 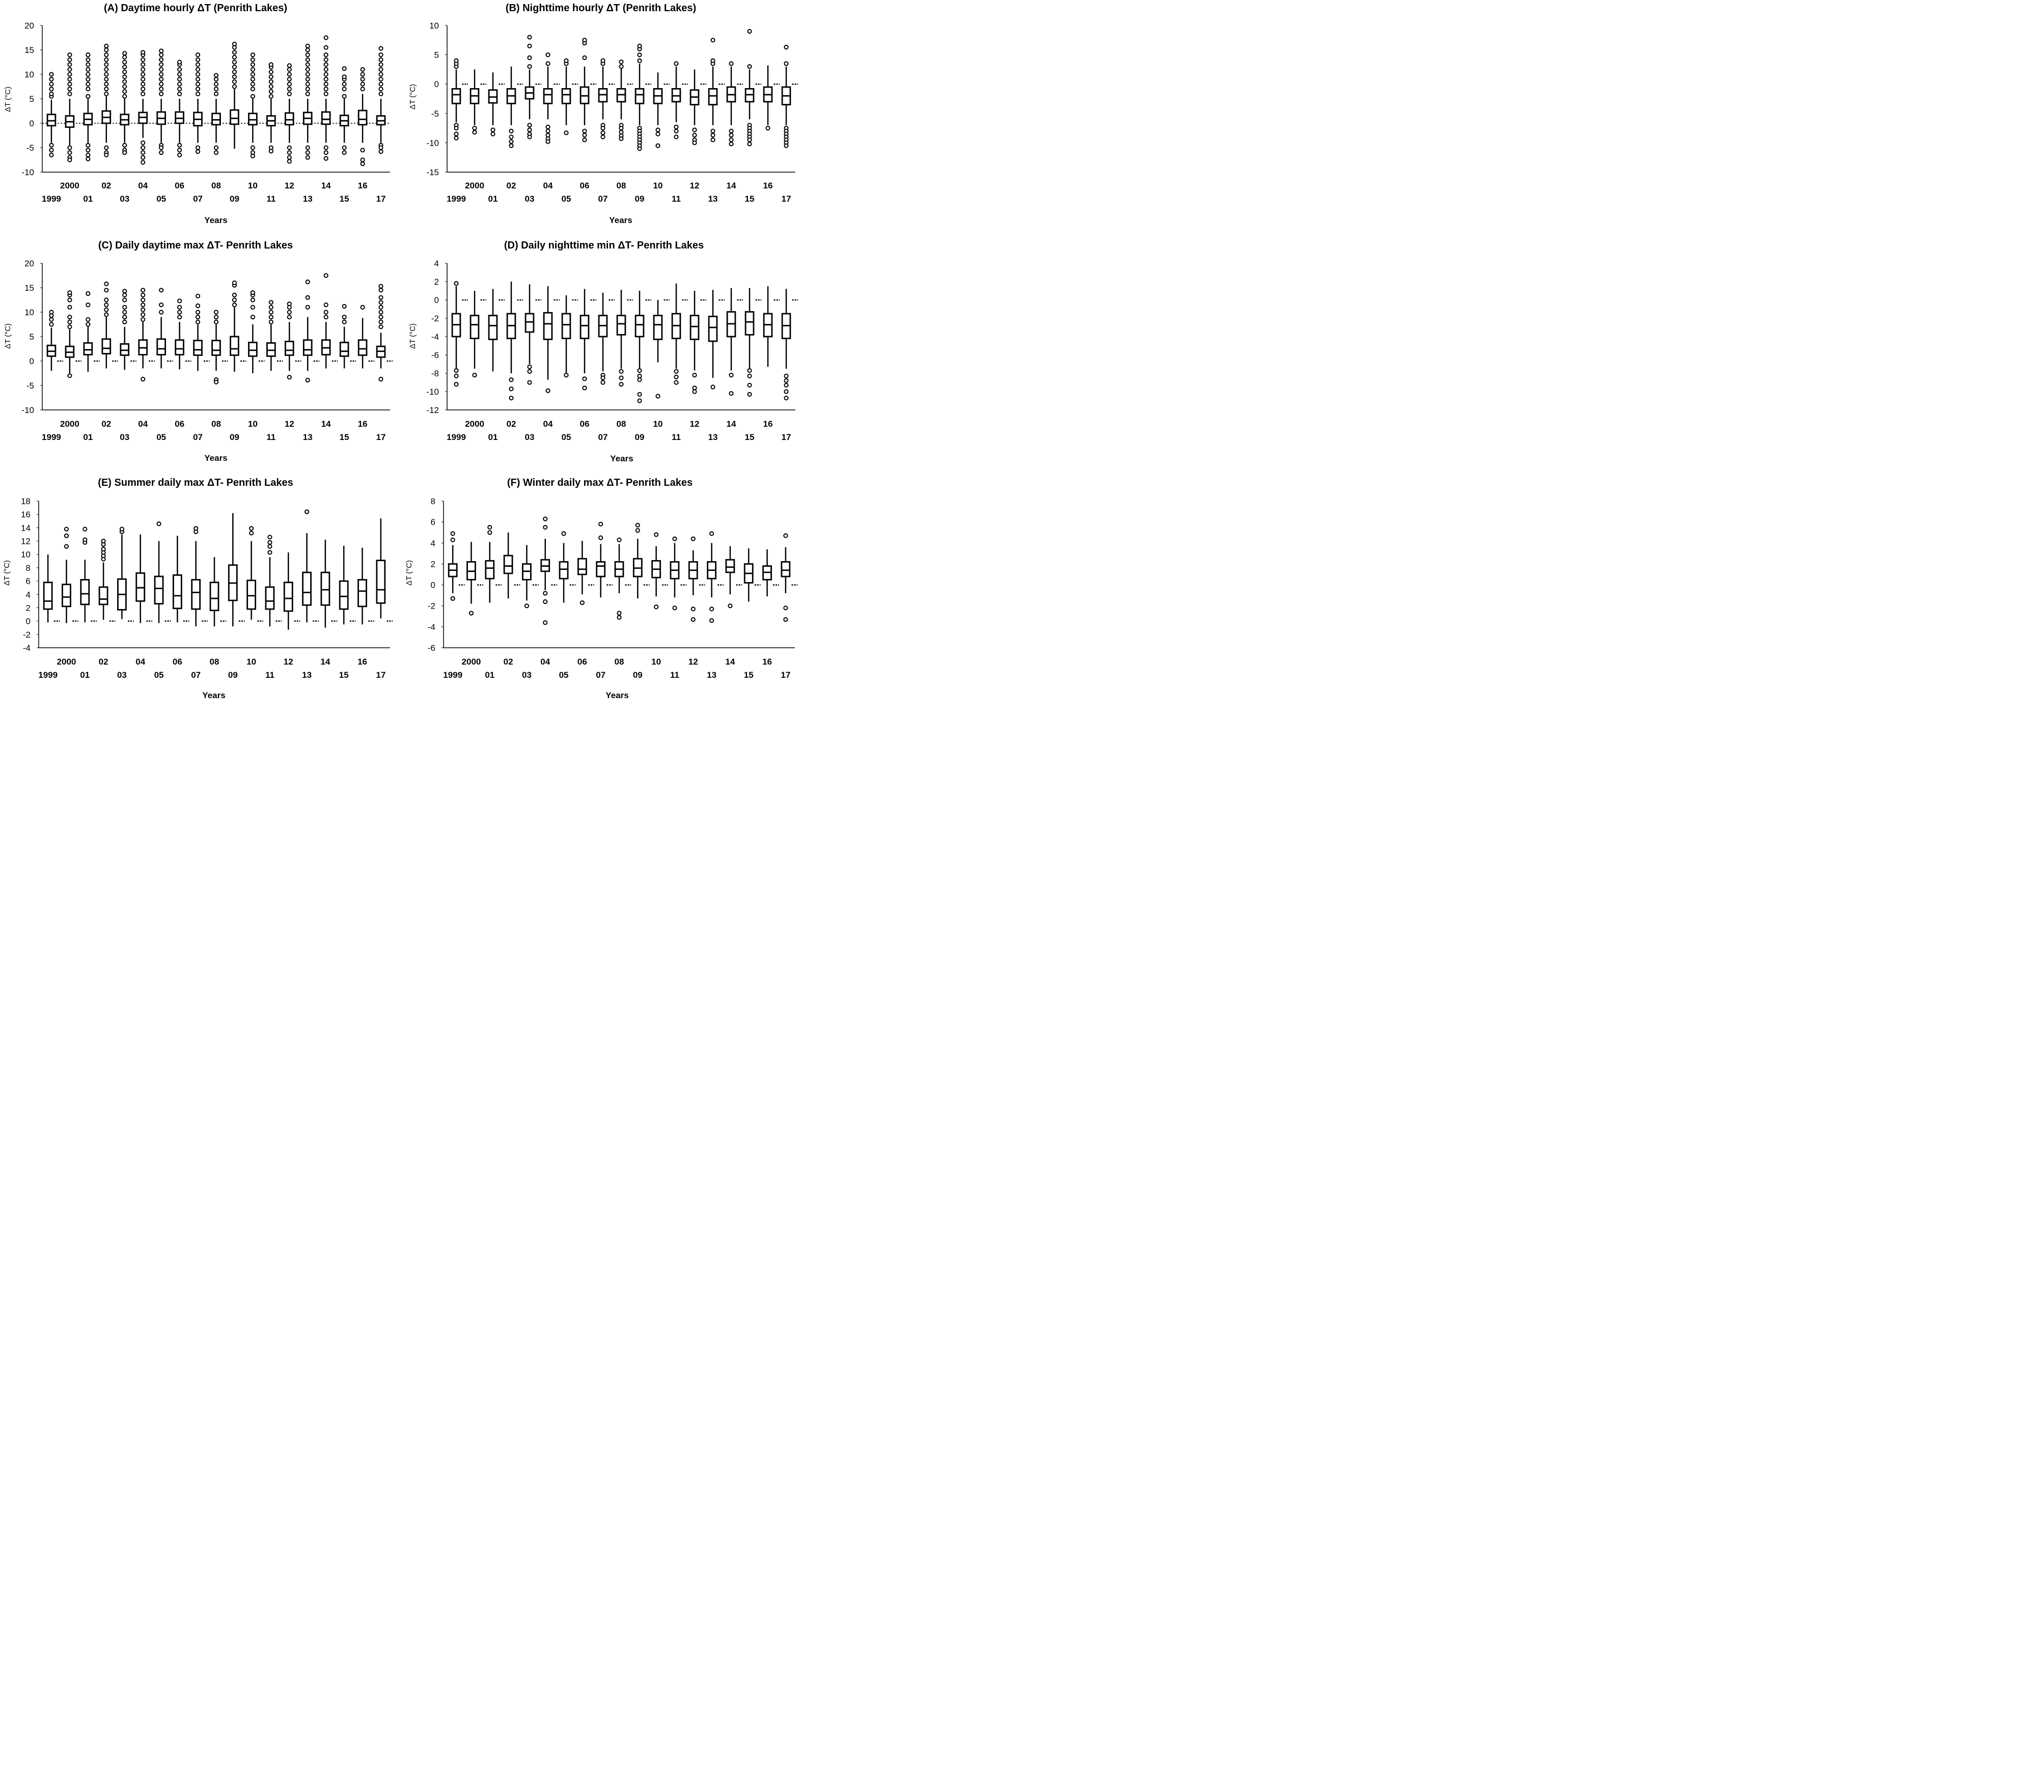 What do you see at coordinates (234, 199) in the screenshot?
I see `x-tick-label: 09` at bounding box center [234, 199].